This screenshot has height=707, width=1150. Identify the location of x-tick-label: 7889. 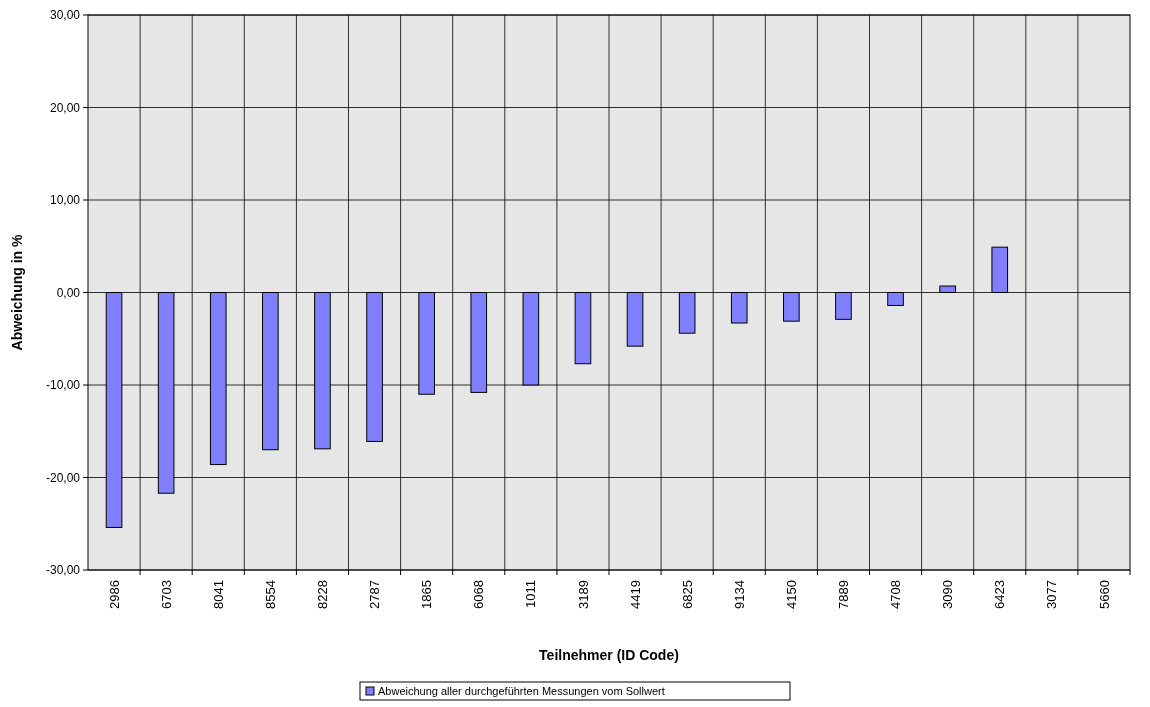
(843, 594).